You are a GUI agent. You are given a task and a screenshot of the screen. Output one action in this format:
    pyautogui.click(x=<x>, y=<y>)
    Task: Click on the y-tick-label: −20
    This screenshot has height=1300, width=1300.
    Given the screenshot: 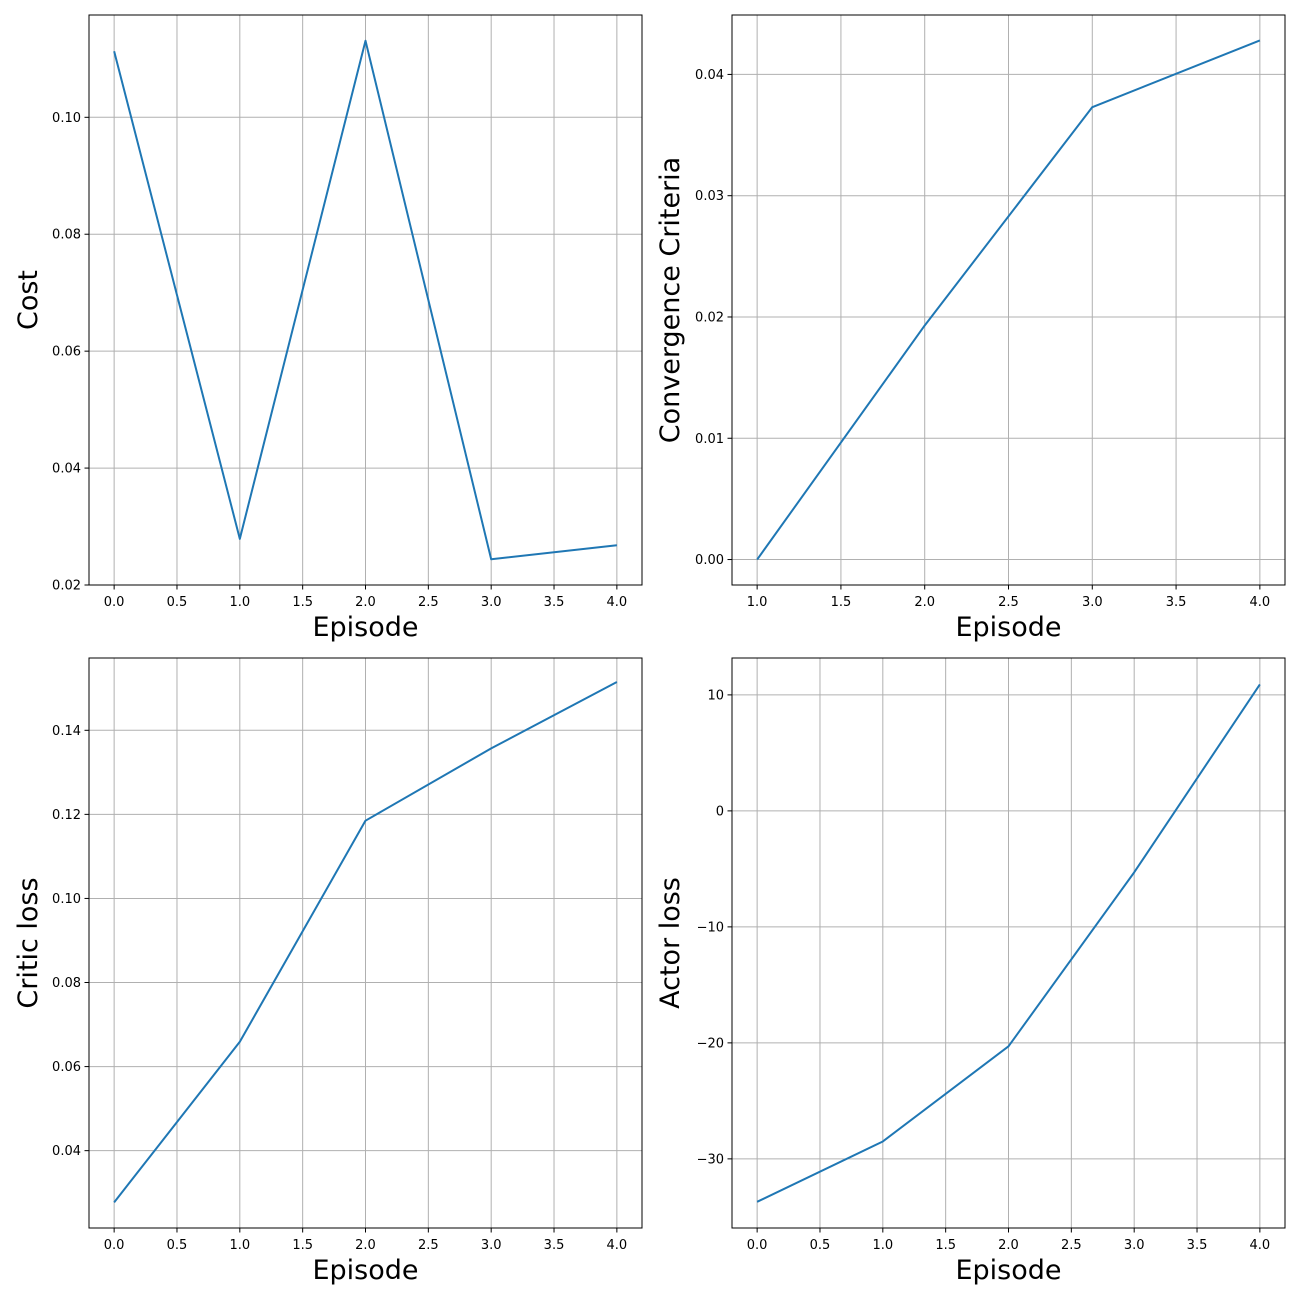 What is the action you would take?
    pyautogui.click(x=710, y=1043)
    